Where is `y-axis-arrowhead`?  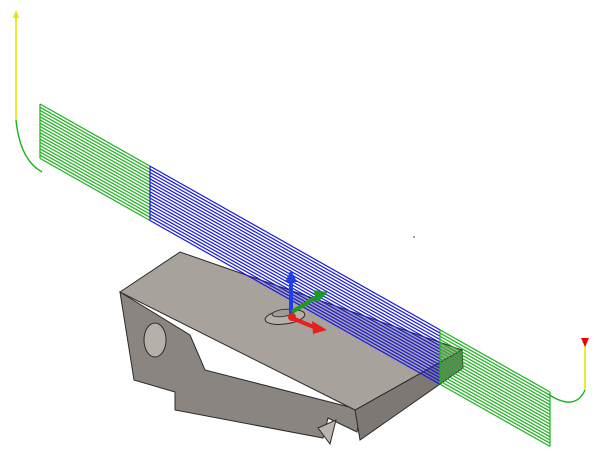
y-axis-arrowhead is located at coordinates (320, 296).